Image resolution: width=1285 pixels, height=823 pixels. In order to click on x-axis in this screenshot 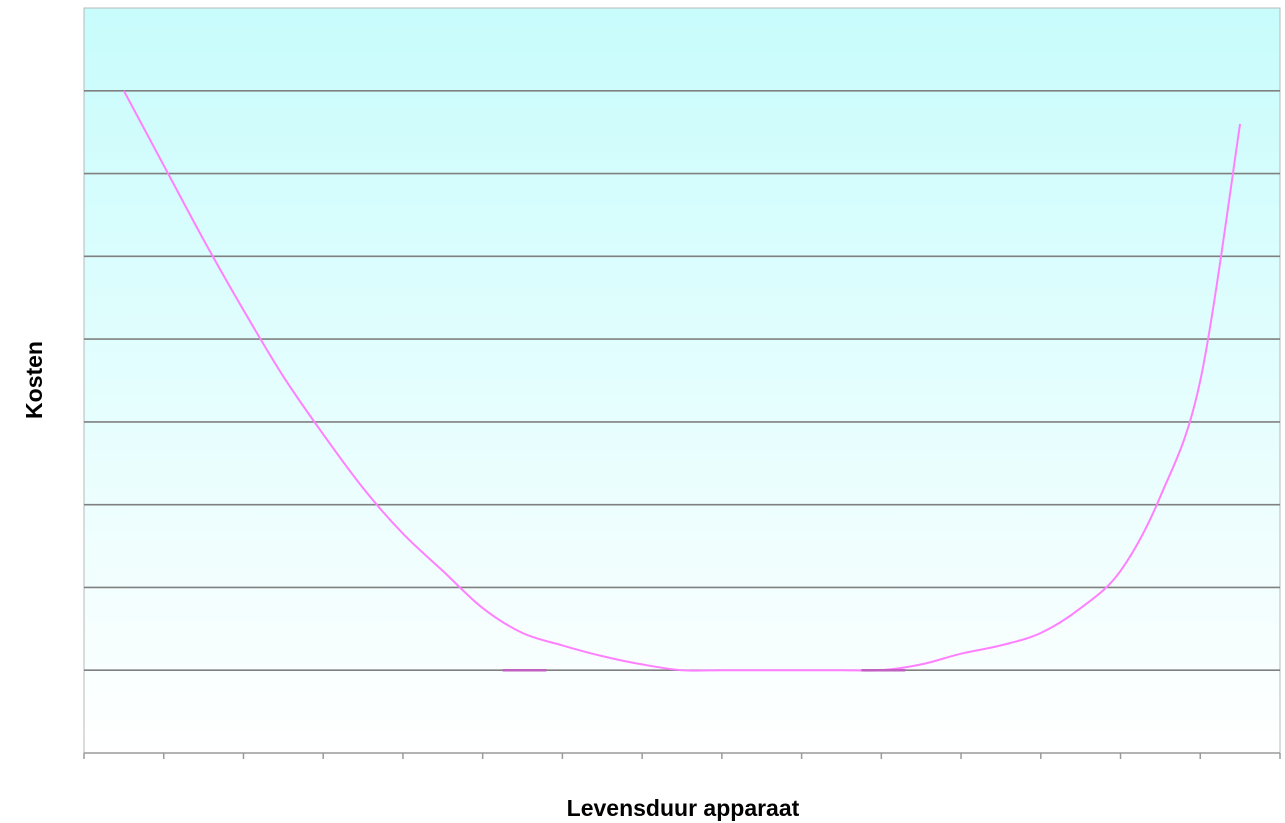, I will do `click(682, 755)`.